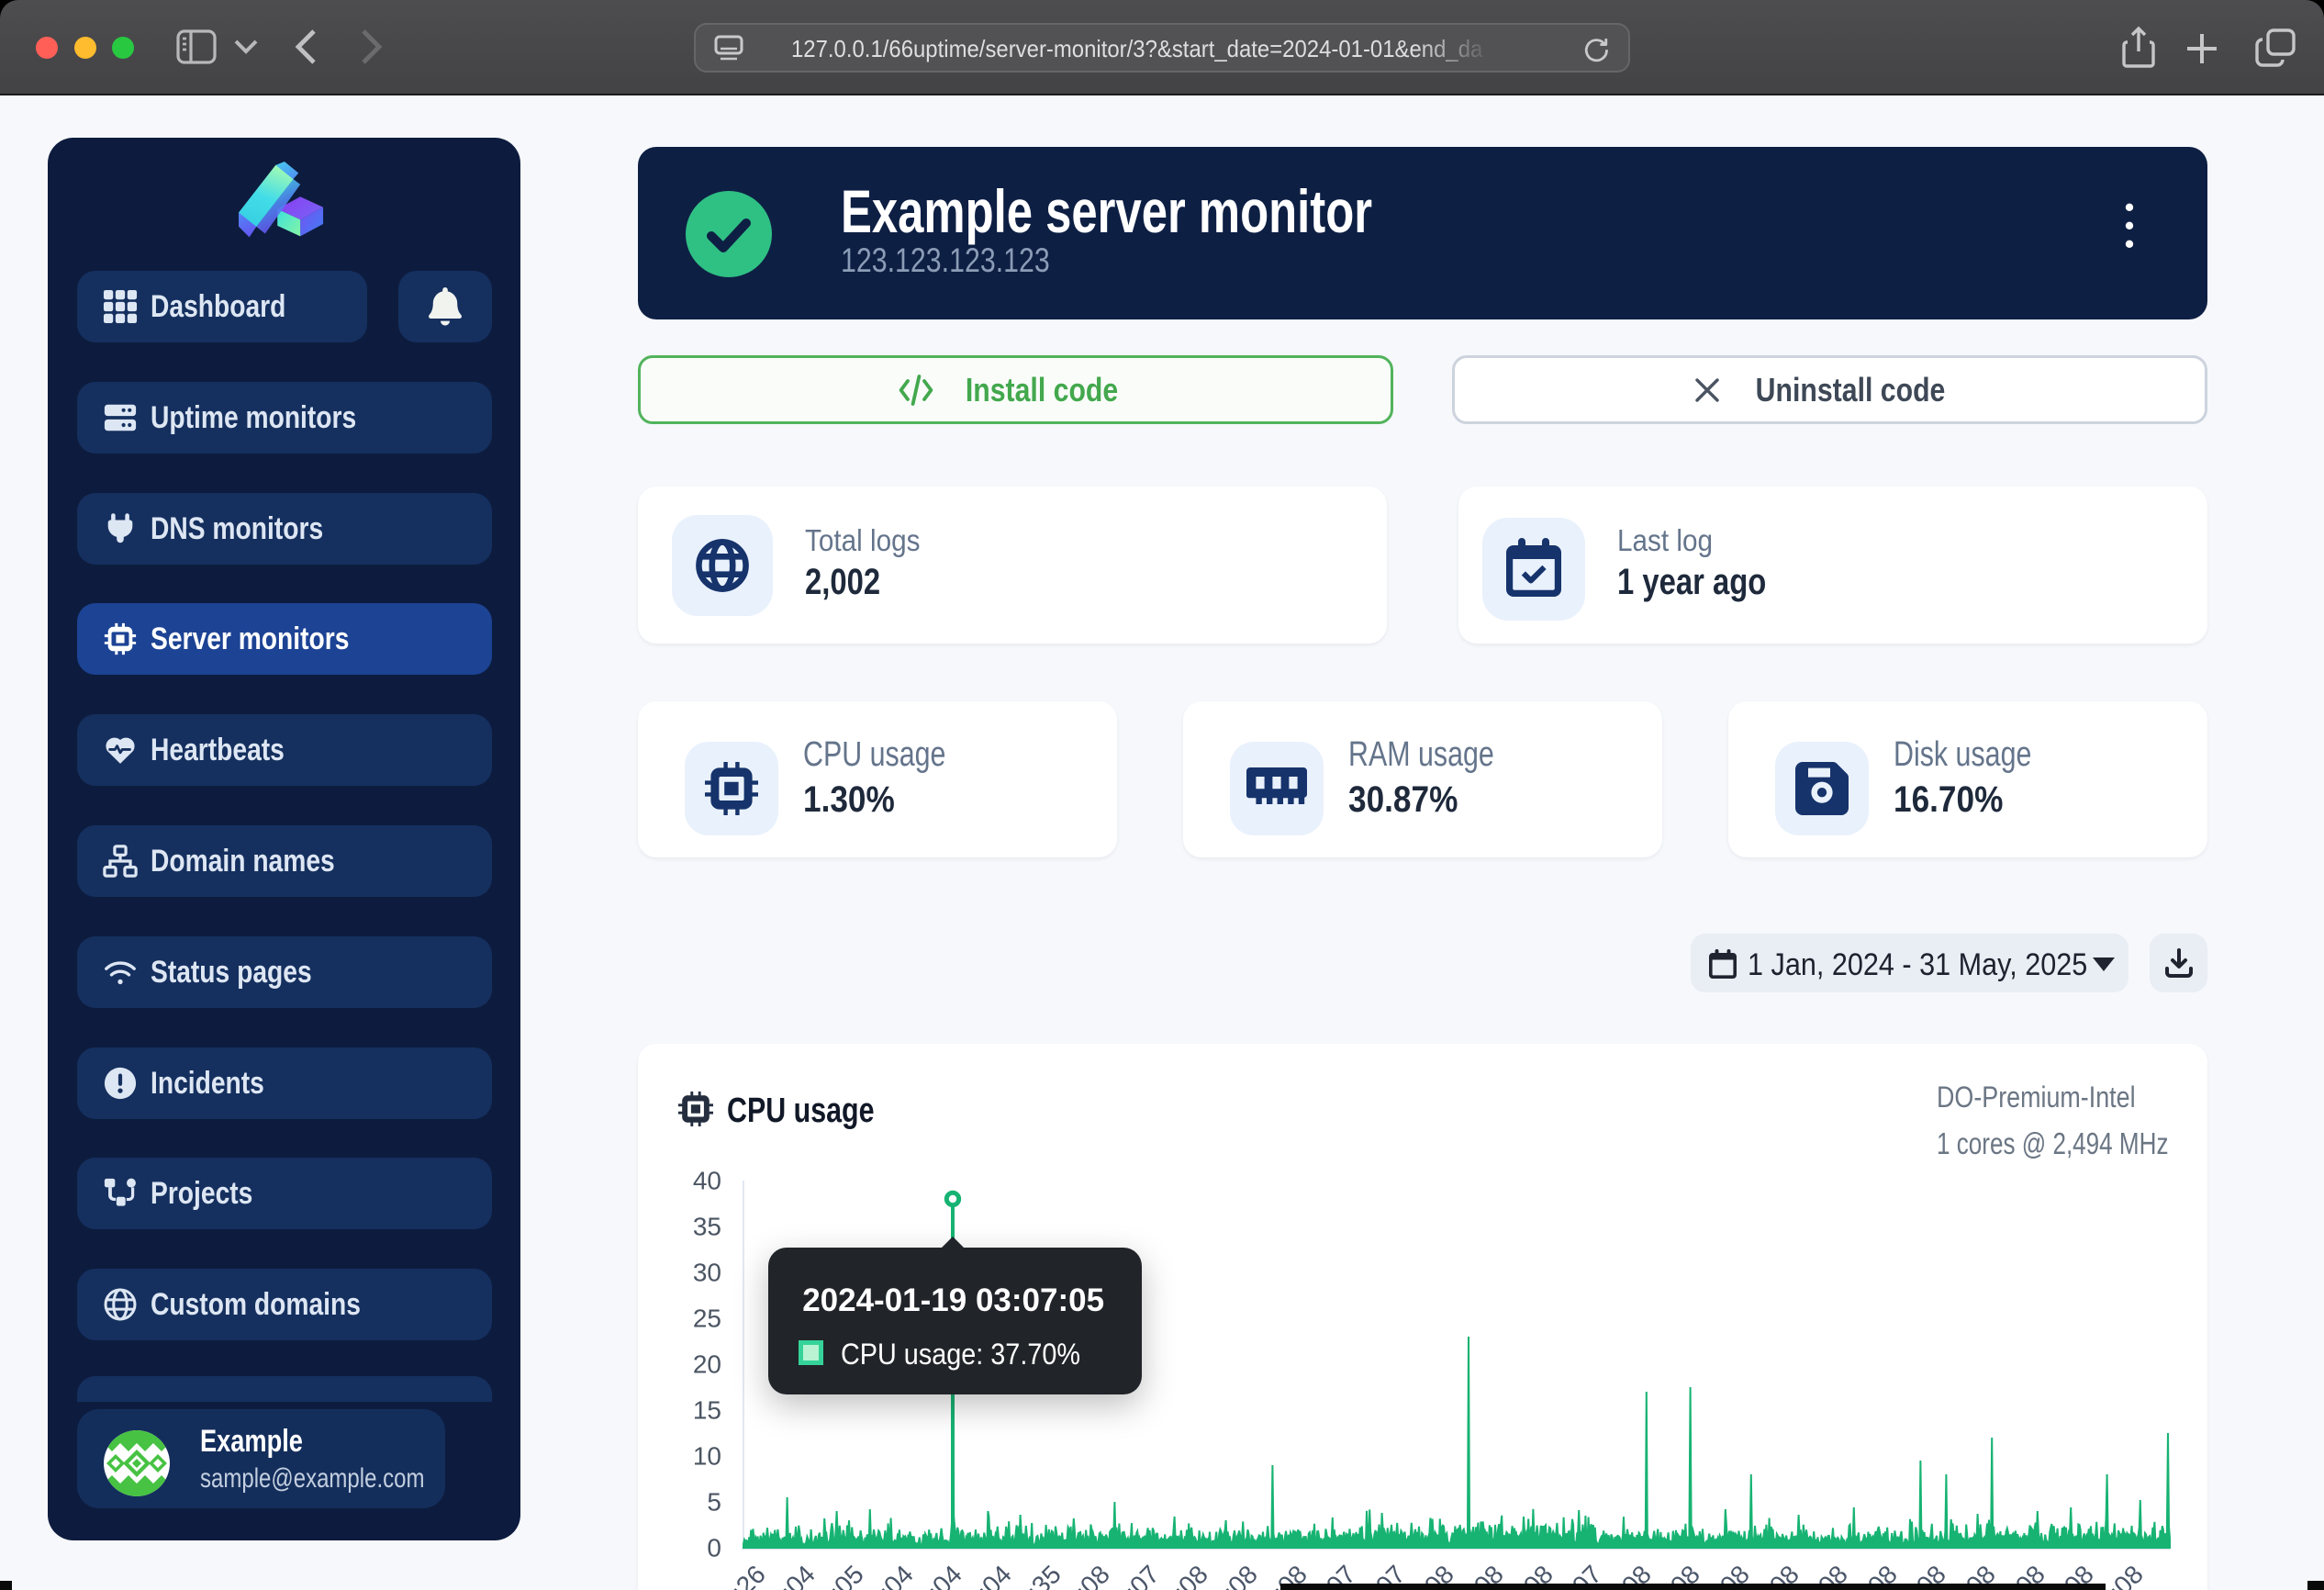  I want to click on svg-text: 25, so click(707, 1318).